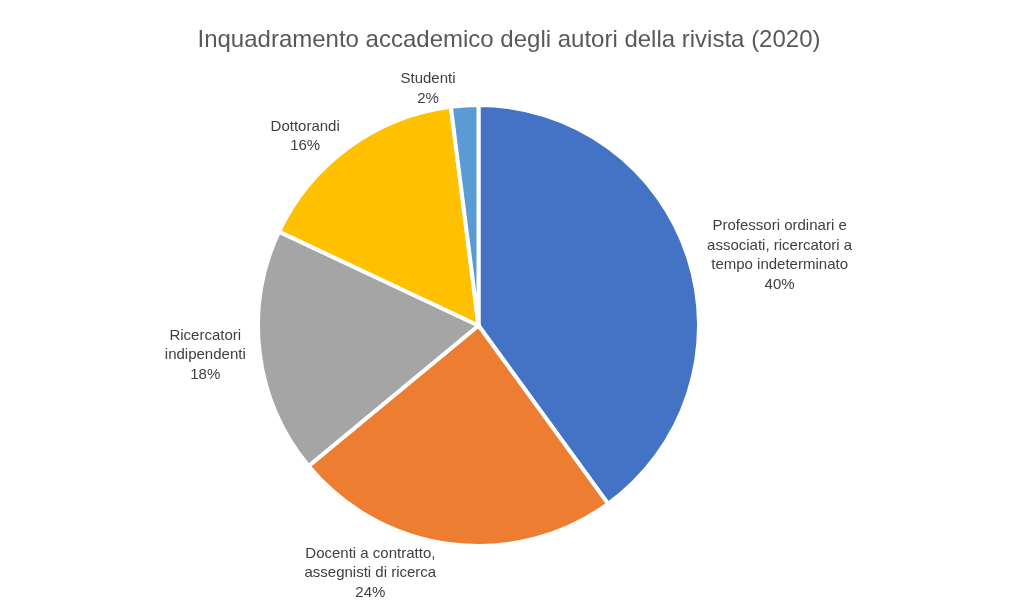  I want to click on slice-label: Professori ordinari e associati, ricercatori a tempo indeterminato, so click(780, 244).